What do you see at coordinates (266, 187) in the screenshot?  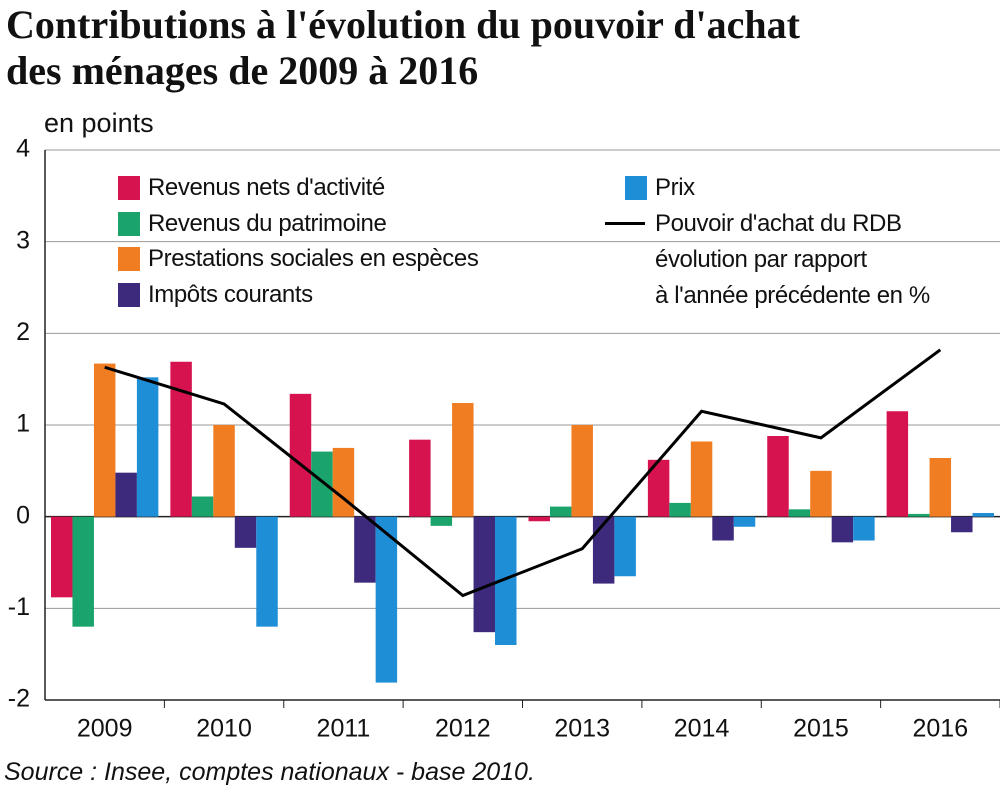 I see `legend-label: Revenus nets d'activité` at bounding box center [266, 187].